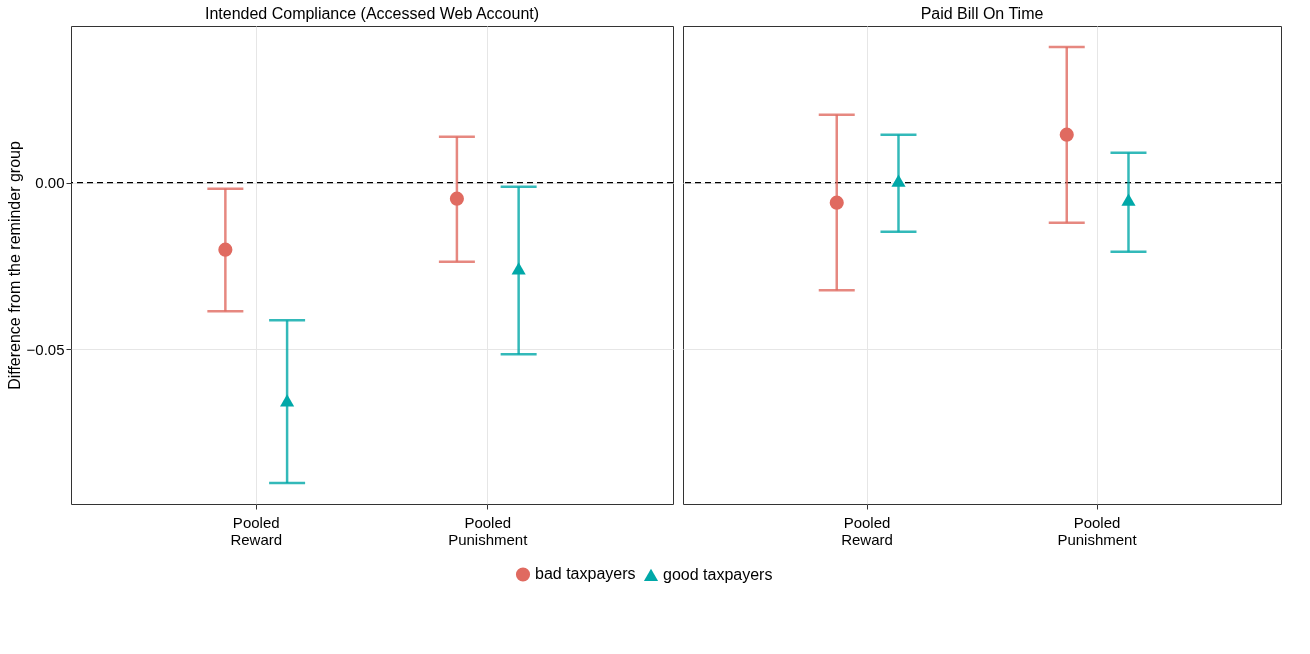 Image resolution: width=1310 pixels, height=654 pixels. I want to click on y-tick-label: 0.00, so click(50, 183).